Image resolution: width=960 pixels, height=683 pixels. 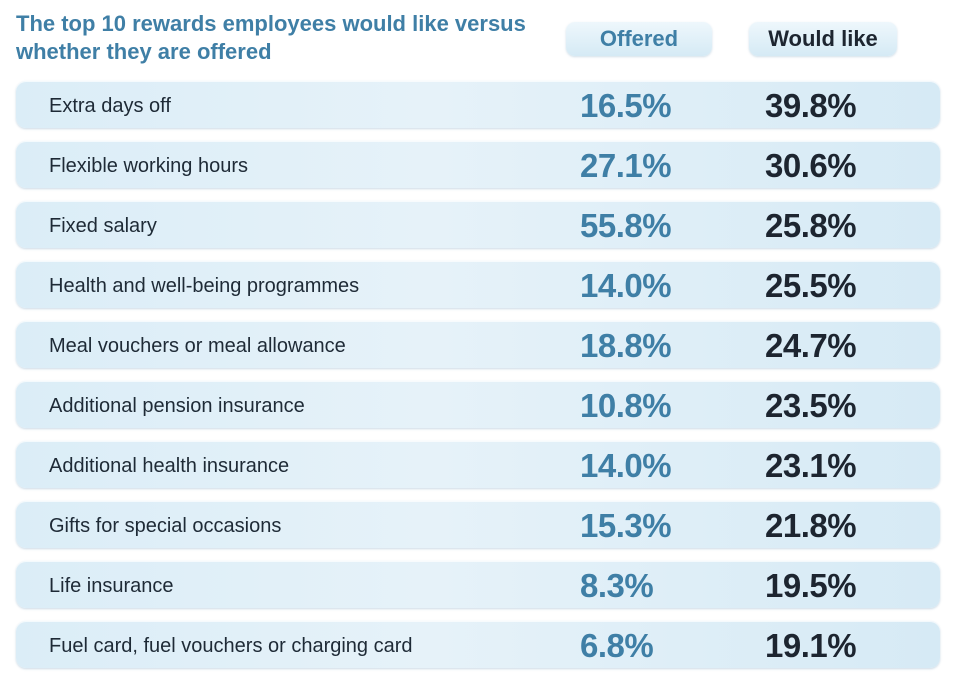 I want to click on would-like-value: 23.1%, so click(x=811, y=465).